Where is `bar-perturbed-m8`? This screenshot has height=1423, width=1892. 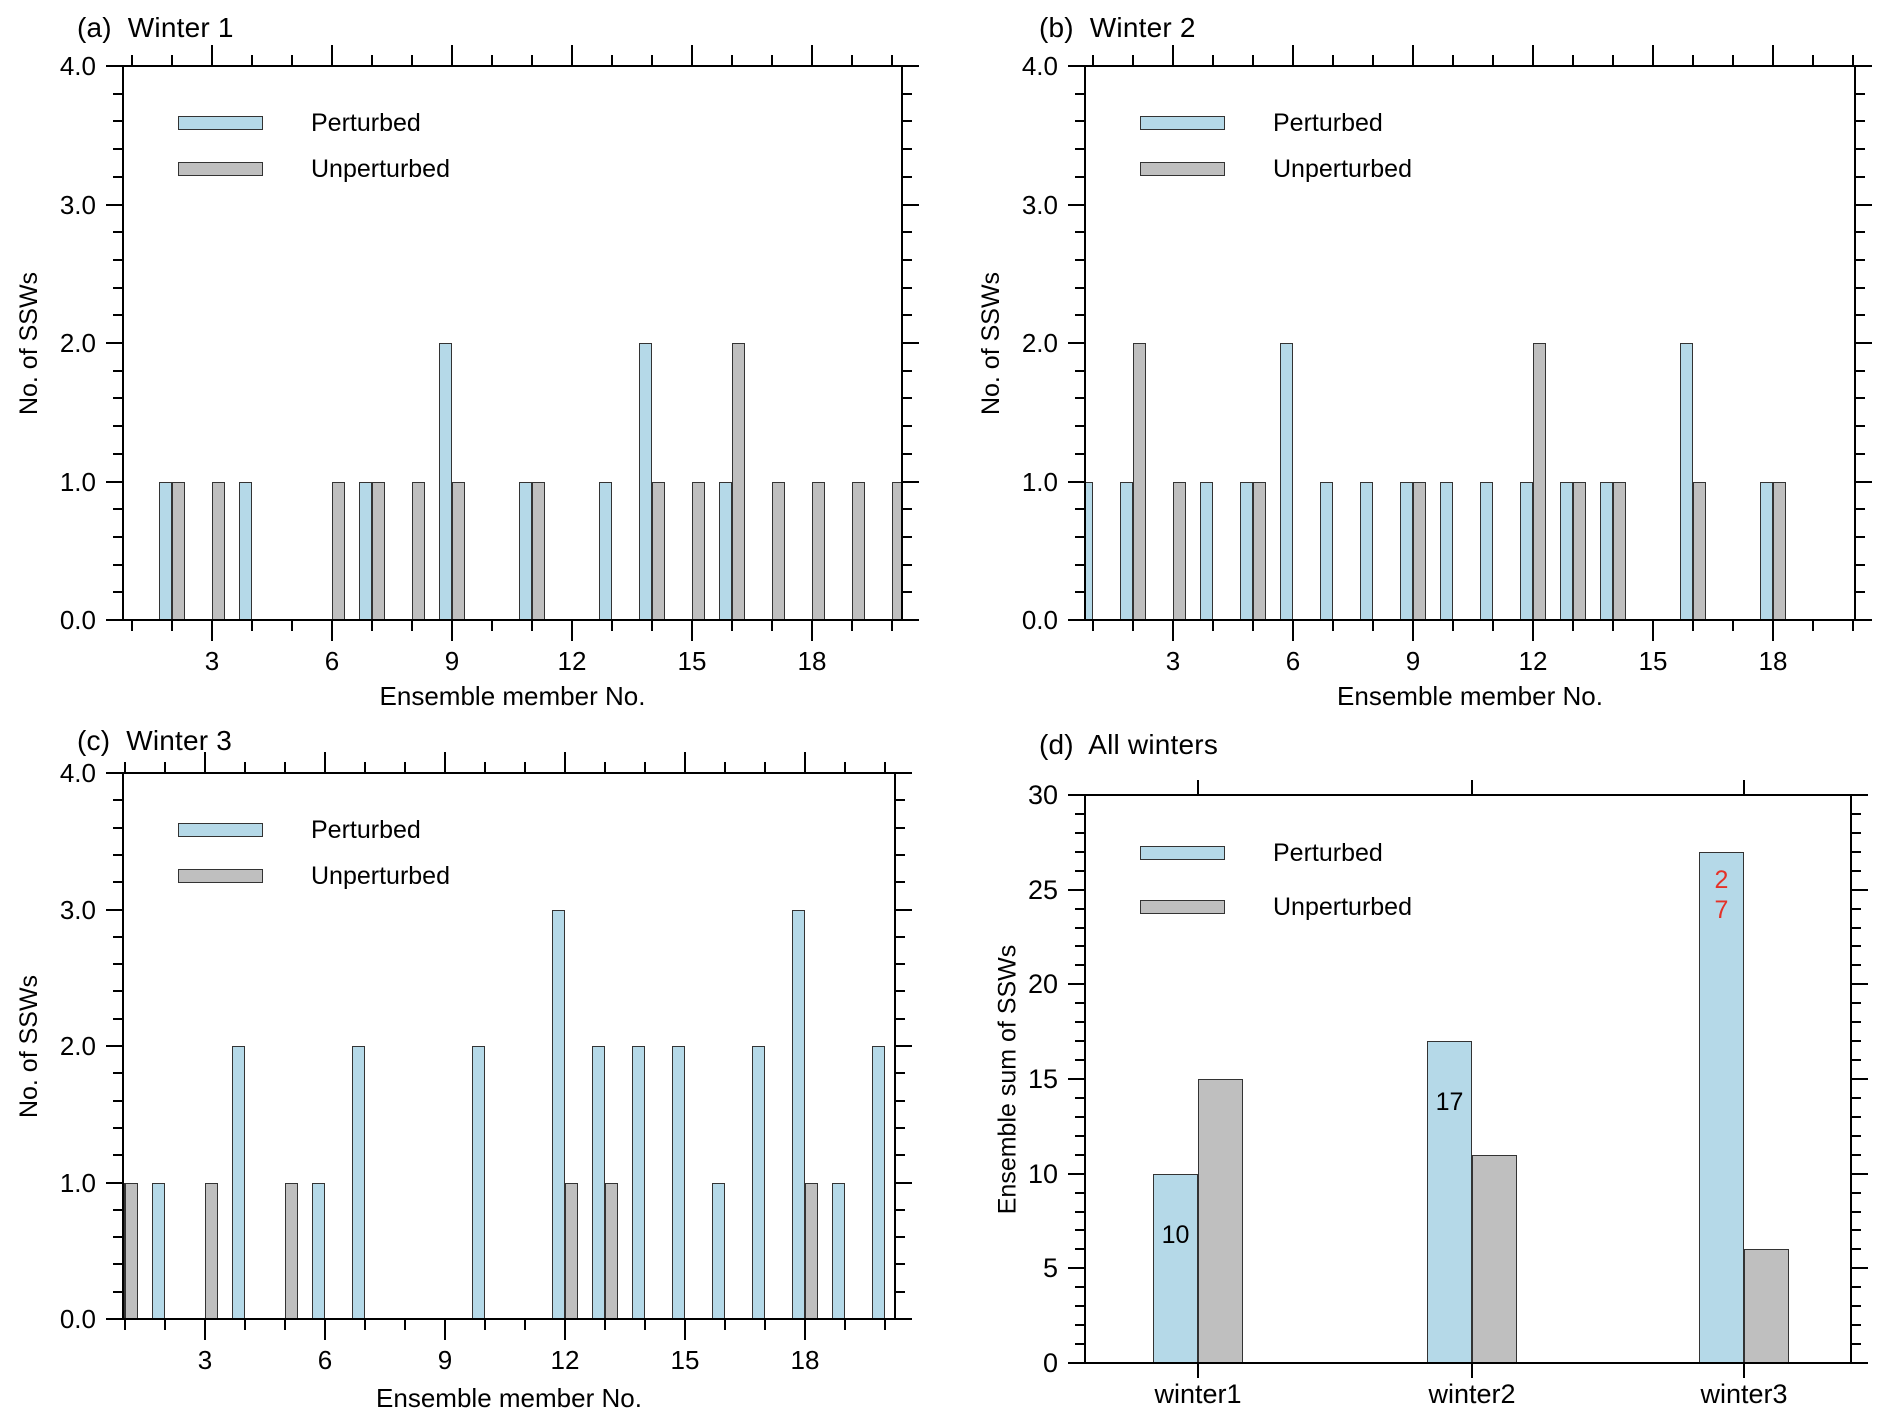
bar-perturbed-m8 is located at coordinates (1366, 550).